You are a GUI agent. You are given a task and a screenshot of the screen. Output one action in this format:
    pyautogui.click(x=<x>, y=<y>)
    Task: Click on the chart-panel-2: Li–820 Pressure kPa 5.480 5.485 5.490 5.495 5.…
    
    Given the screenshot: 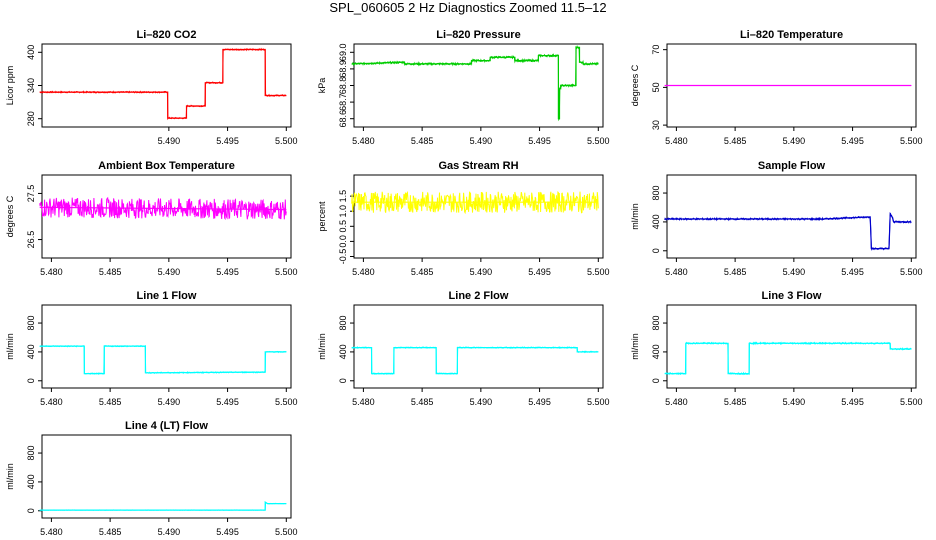 What is the action you would take?
    pyautogui.click(x=463, y=87)
    